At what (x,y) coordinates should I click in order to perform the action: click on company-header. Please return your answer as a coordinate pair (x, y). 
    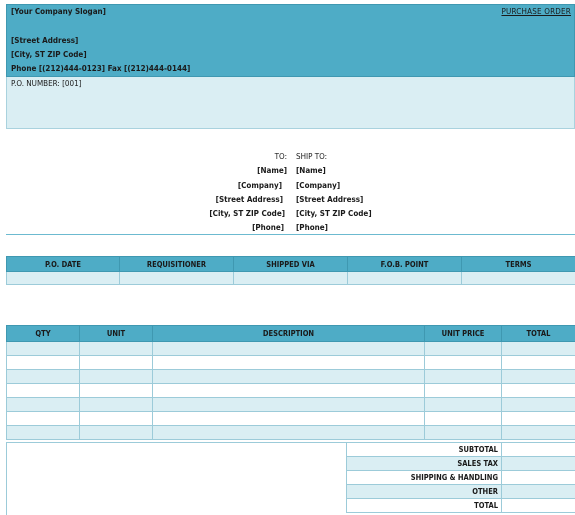
    Looking at the image, I should click on (290, 40).